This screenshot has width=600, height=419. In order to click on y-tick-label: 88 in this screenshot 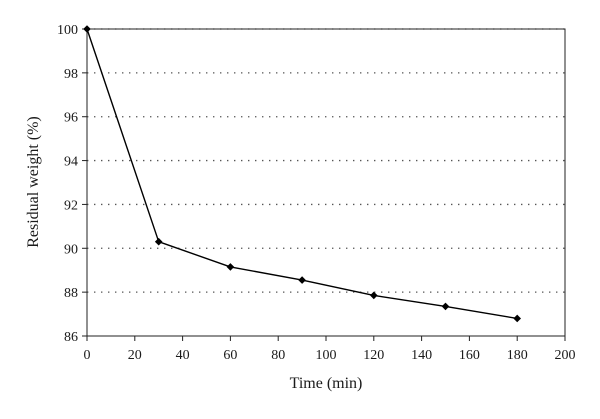, I will do `click(71, 293)`.